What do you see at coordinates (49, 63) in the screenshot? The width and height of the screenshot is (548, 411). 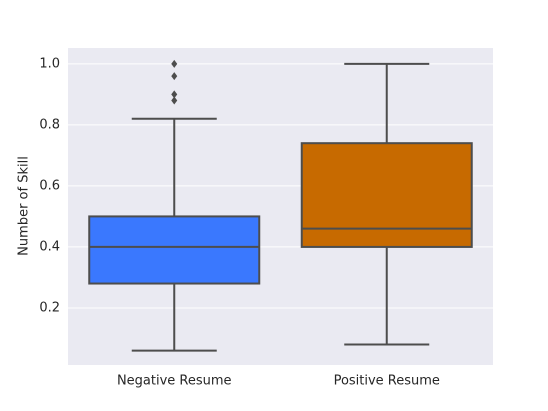 I see `y-tick-label: 1.0` at bounding box center [49, 63].